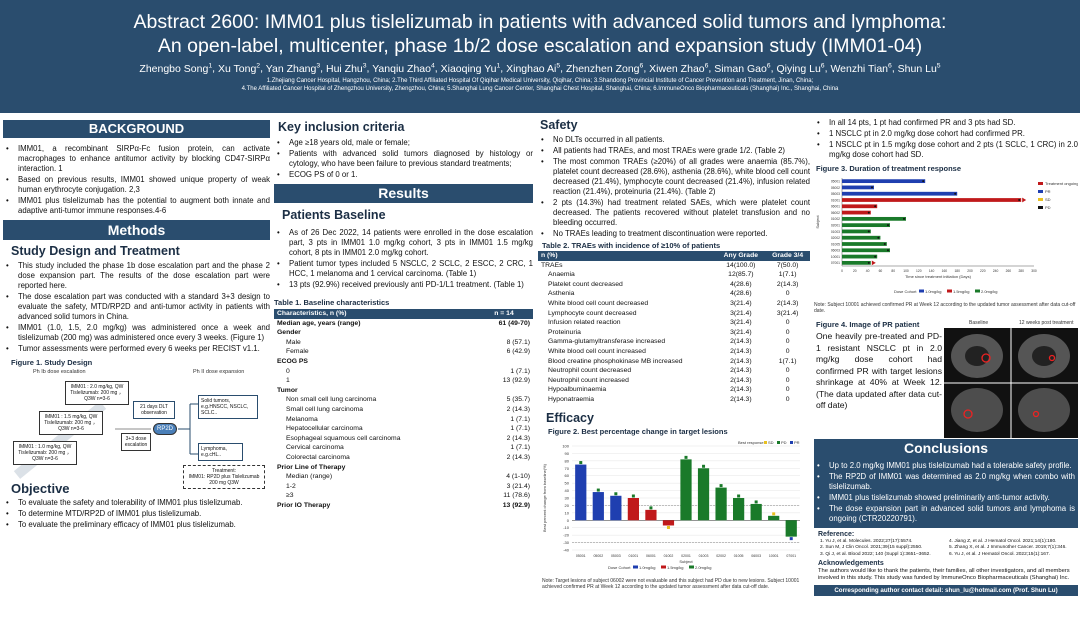  What do you see at coordinates (544, 497) in the screenshot?
I see `y-axis-label: Best percent change from baseline(%)` at bounding box center [544, 497].